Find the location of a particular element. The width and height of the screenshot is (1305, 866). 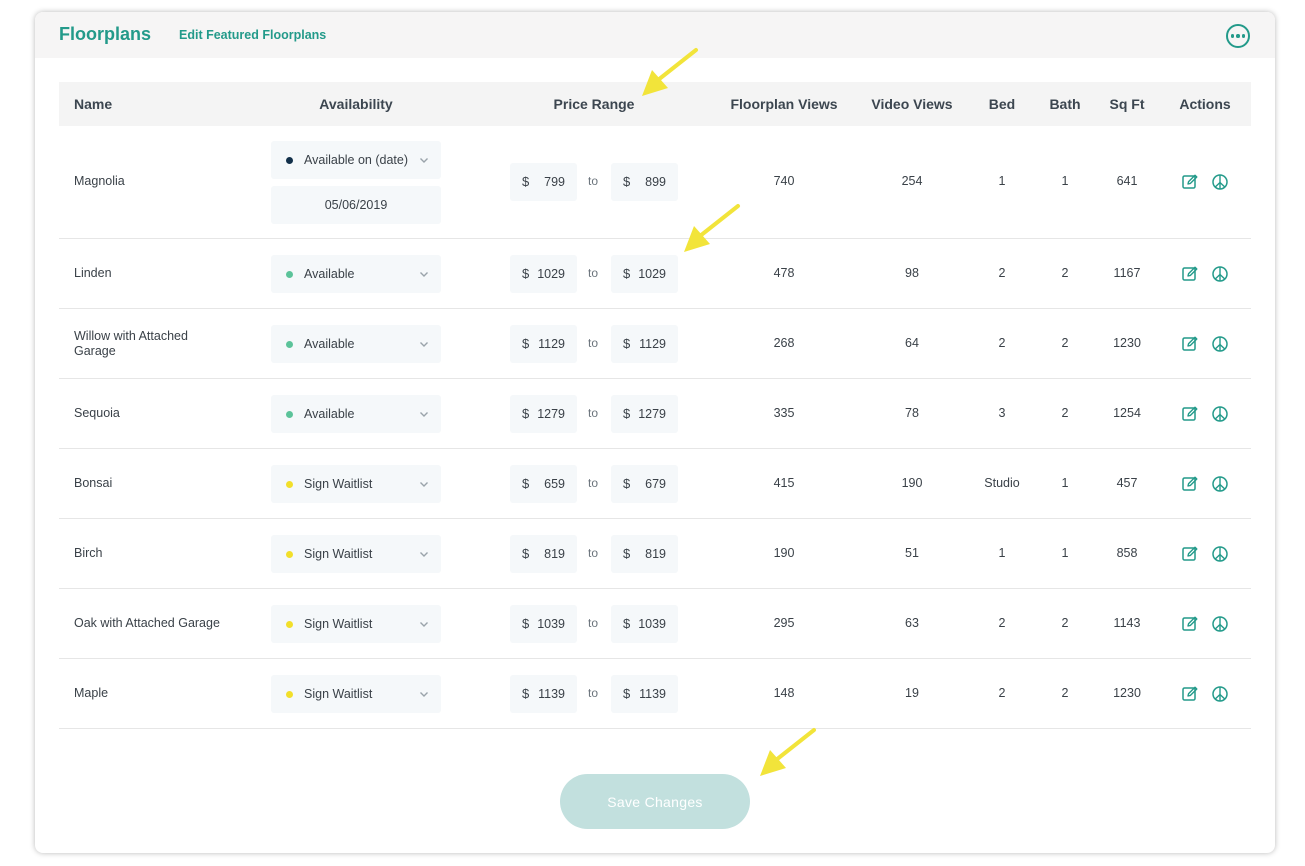

price-from-input: $ 1039 is located at coordinates (543, 624).